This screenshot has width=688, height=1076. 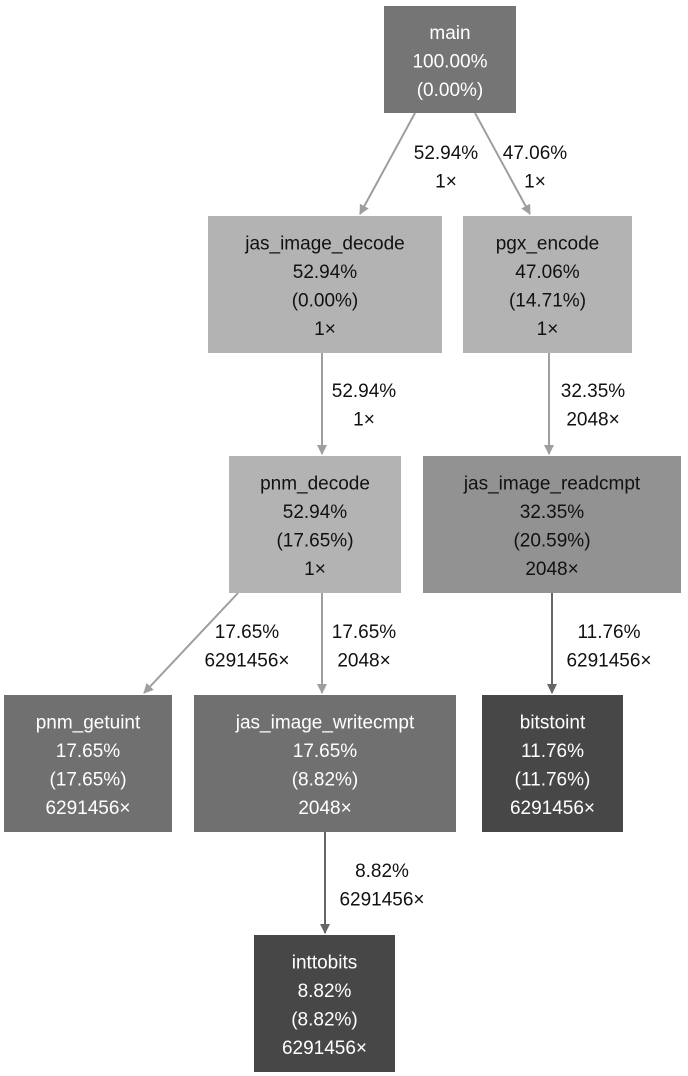 I want to click on node-function-name: jas_image_writecmpt, so click(x=325, y=723).